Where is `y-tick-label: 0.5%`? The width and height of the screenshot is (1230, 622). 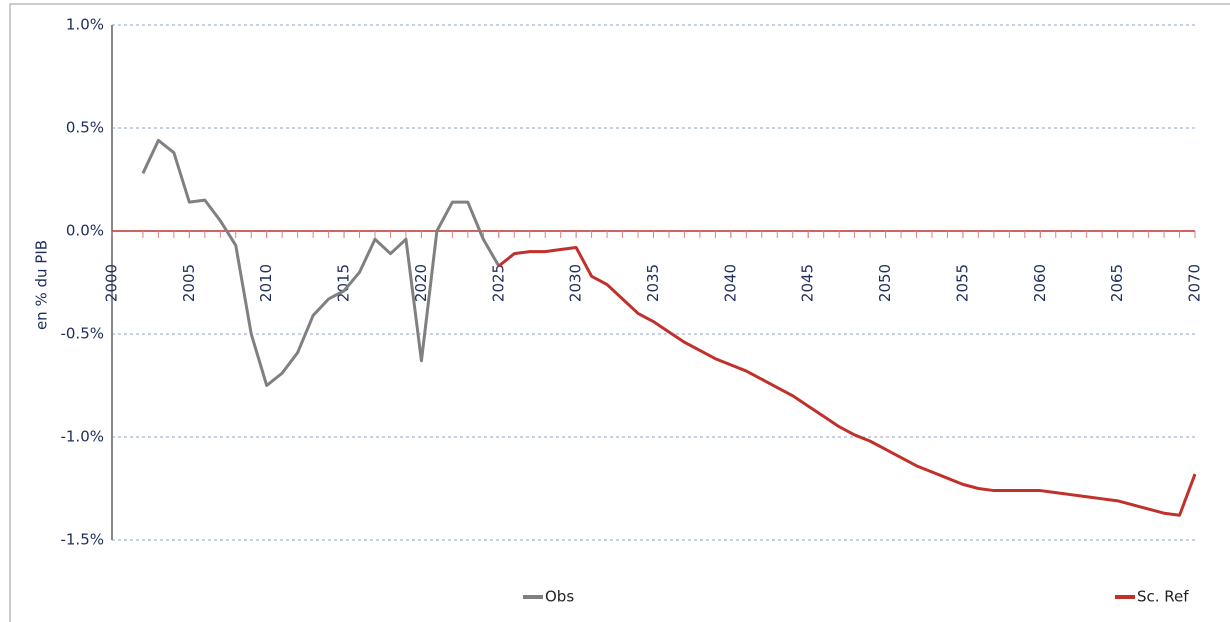 y-tick-label: 0.5% is located at coordinates (85, 128).